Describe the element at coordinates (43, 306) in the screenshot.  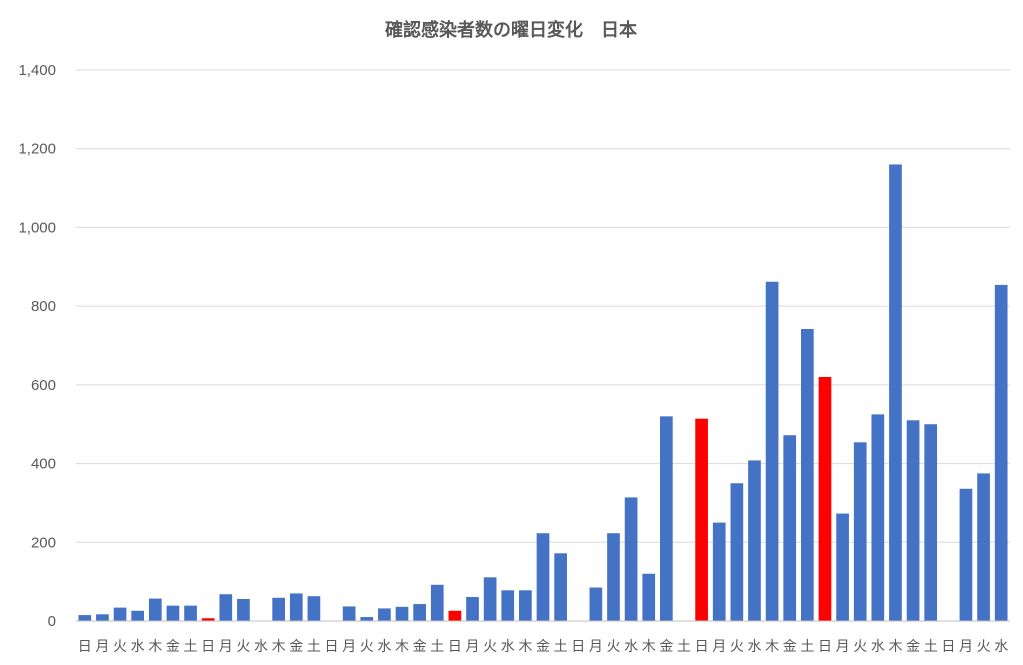
I see `y-tick-label: 800` at that location.